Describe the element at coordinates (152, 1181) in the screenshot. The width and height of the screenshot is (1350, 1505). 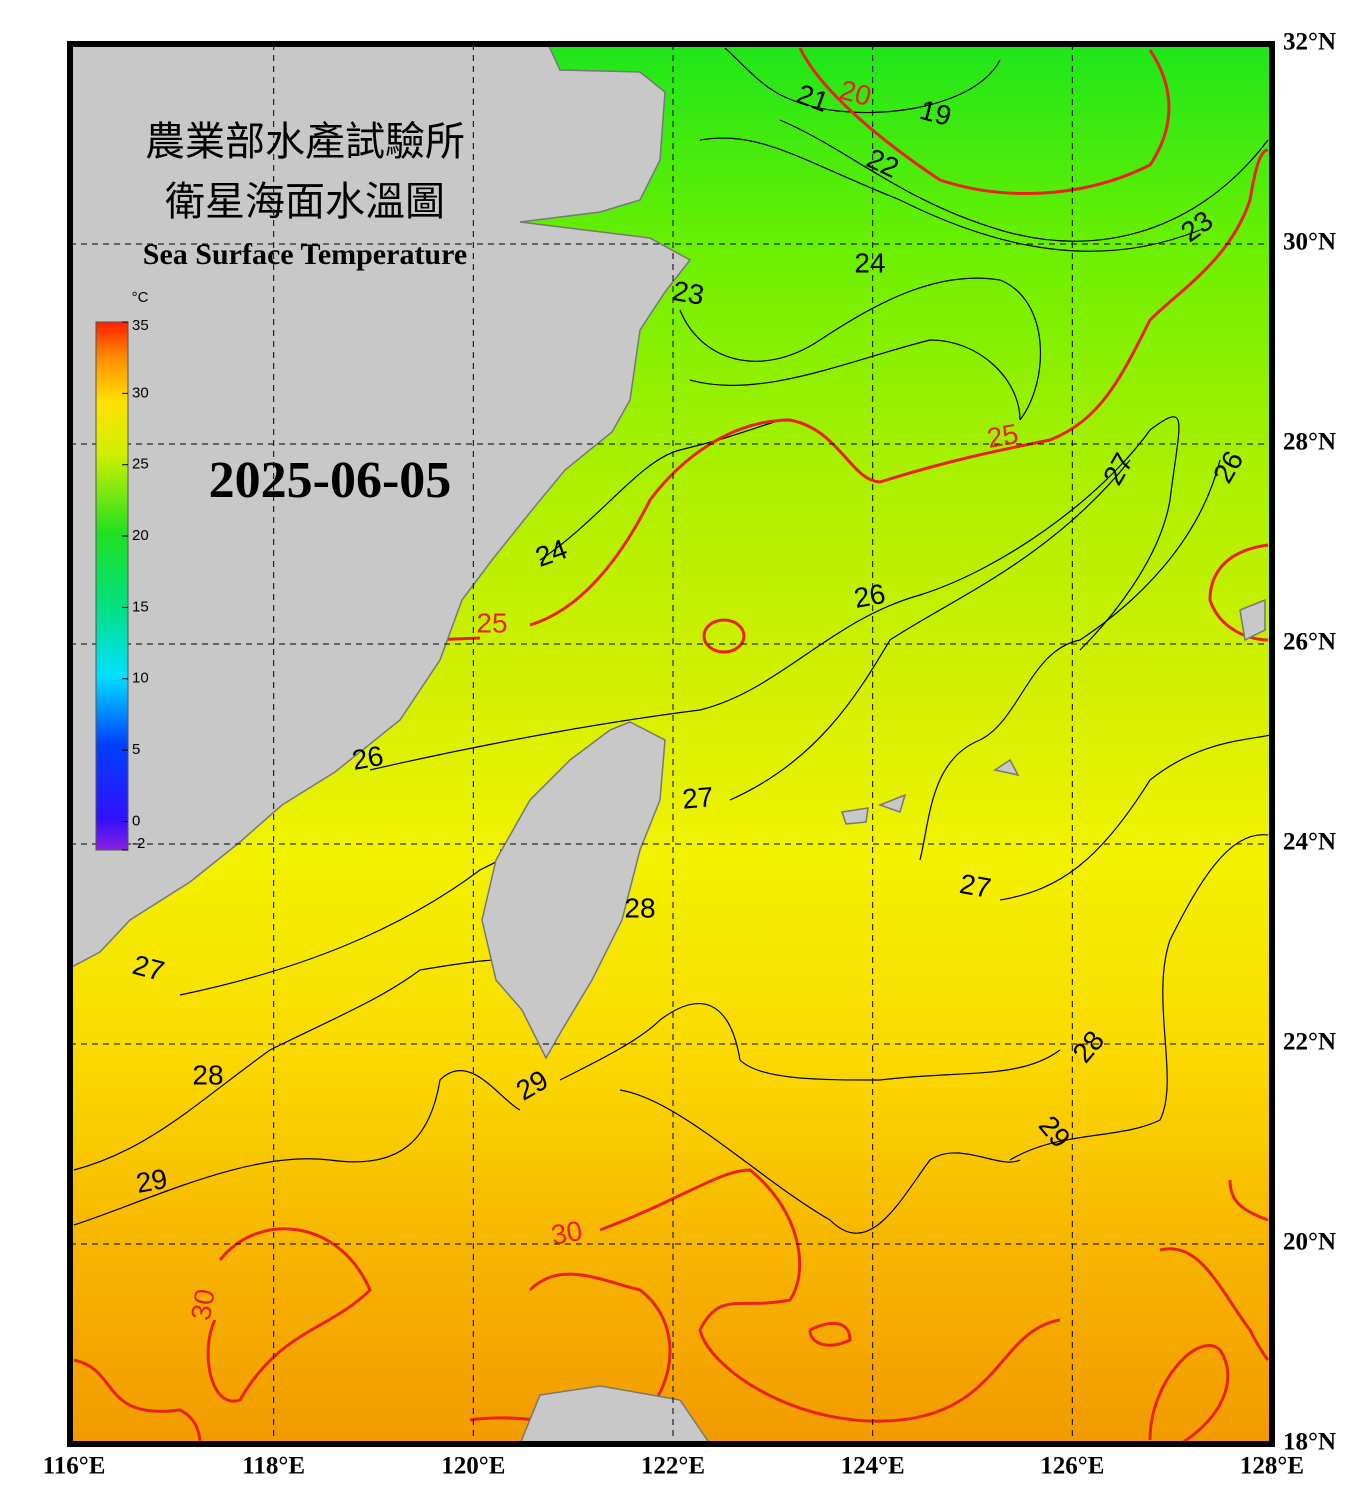
I see `contour-label: 29` at that location.